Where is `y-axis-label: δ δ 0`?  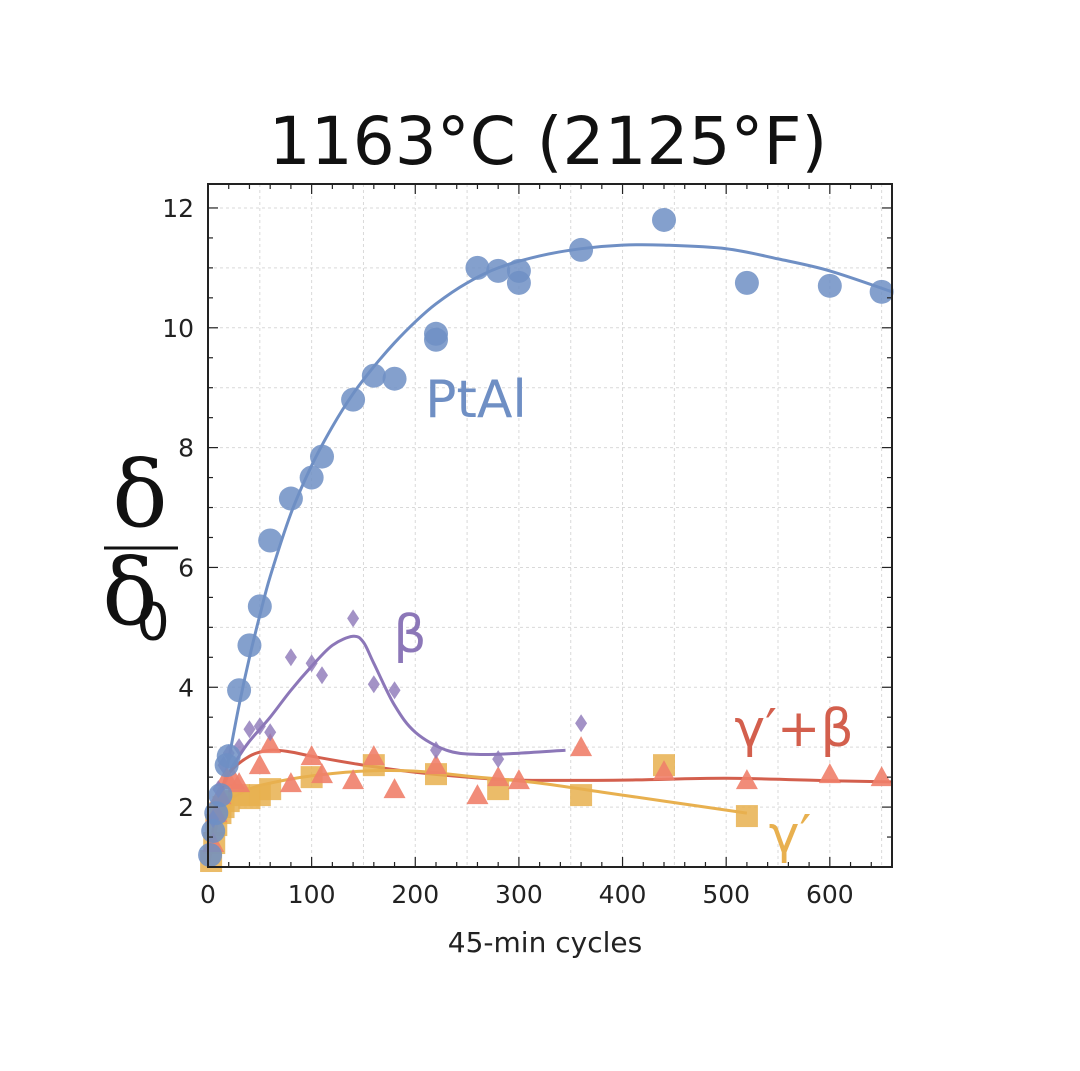 y-axis-label: δ δ 0 is located at coordinates (140, 547).